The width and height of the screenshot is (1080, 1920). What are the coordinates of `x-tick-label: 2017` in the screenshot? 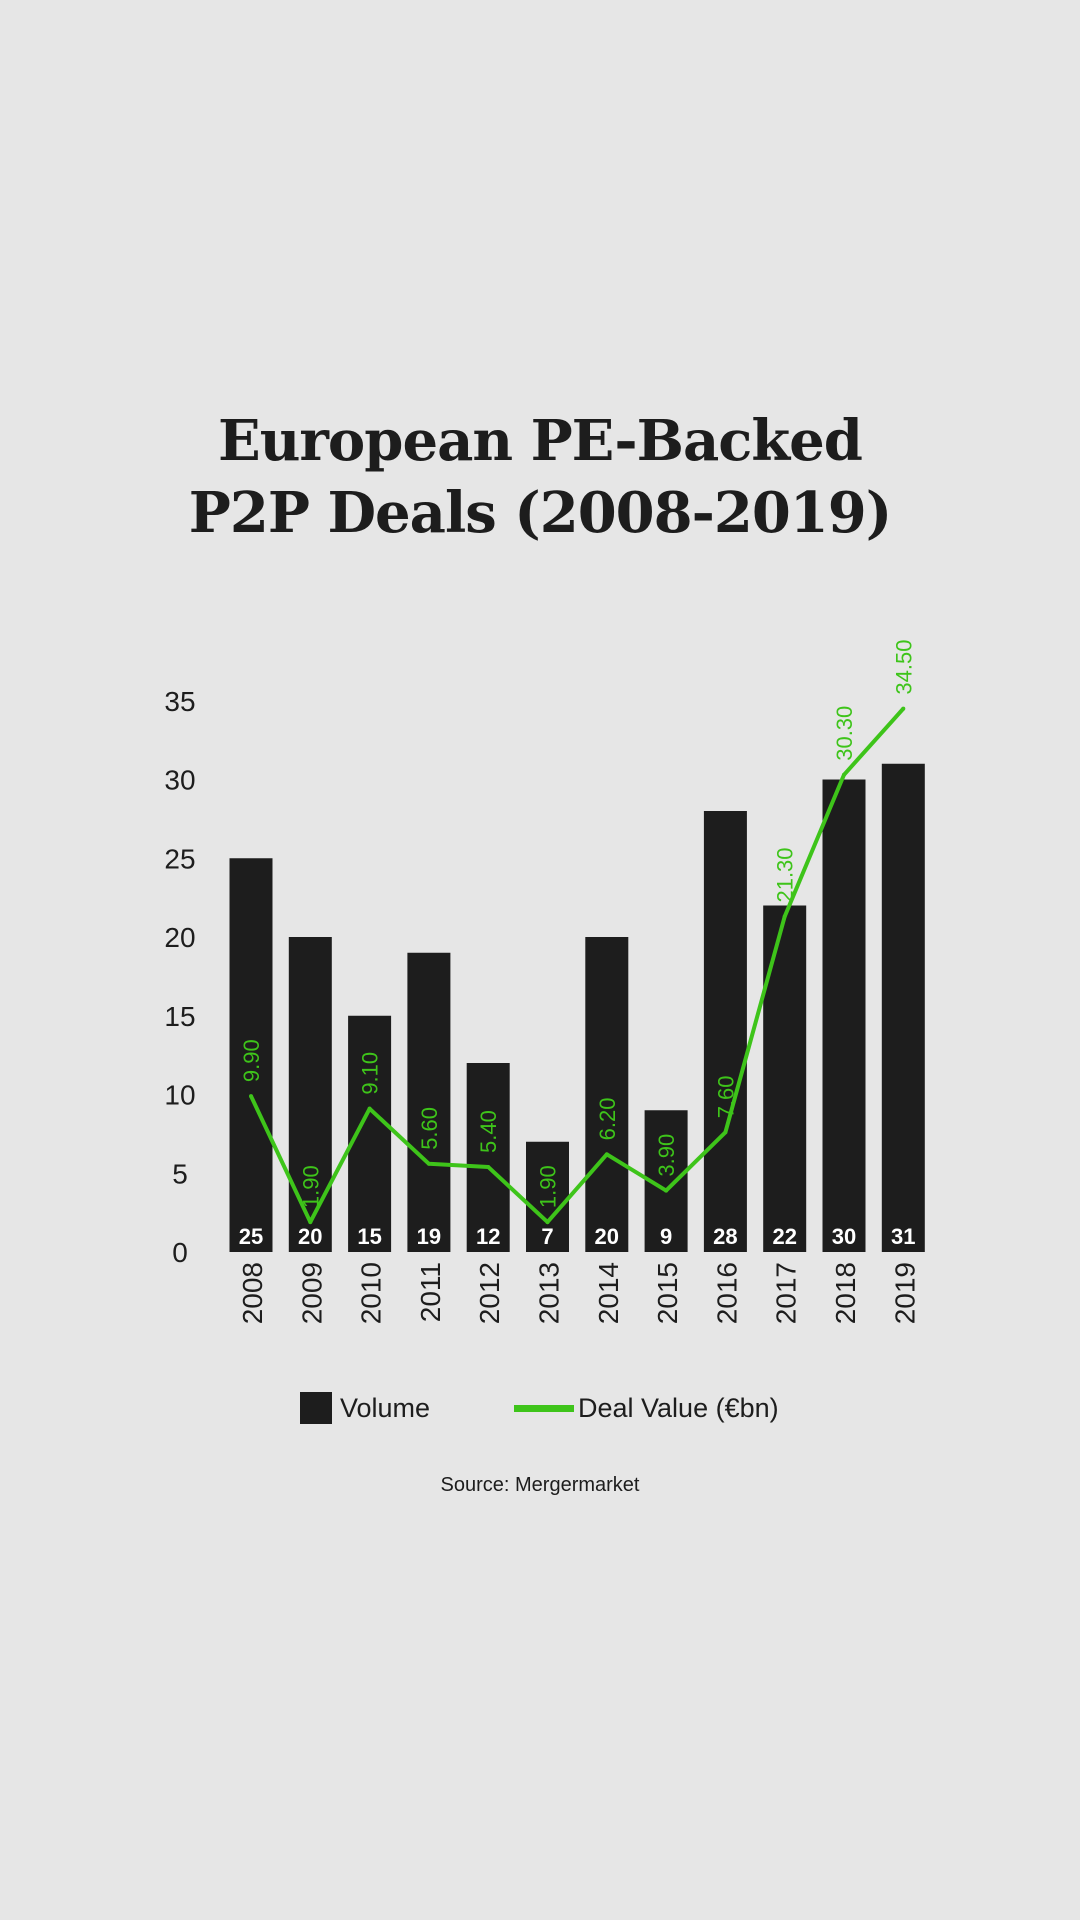 It's located at (786, 1293).